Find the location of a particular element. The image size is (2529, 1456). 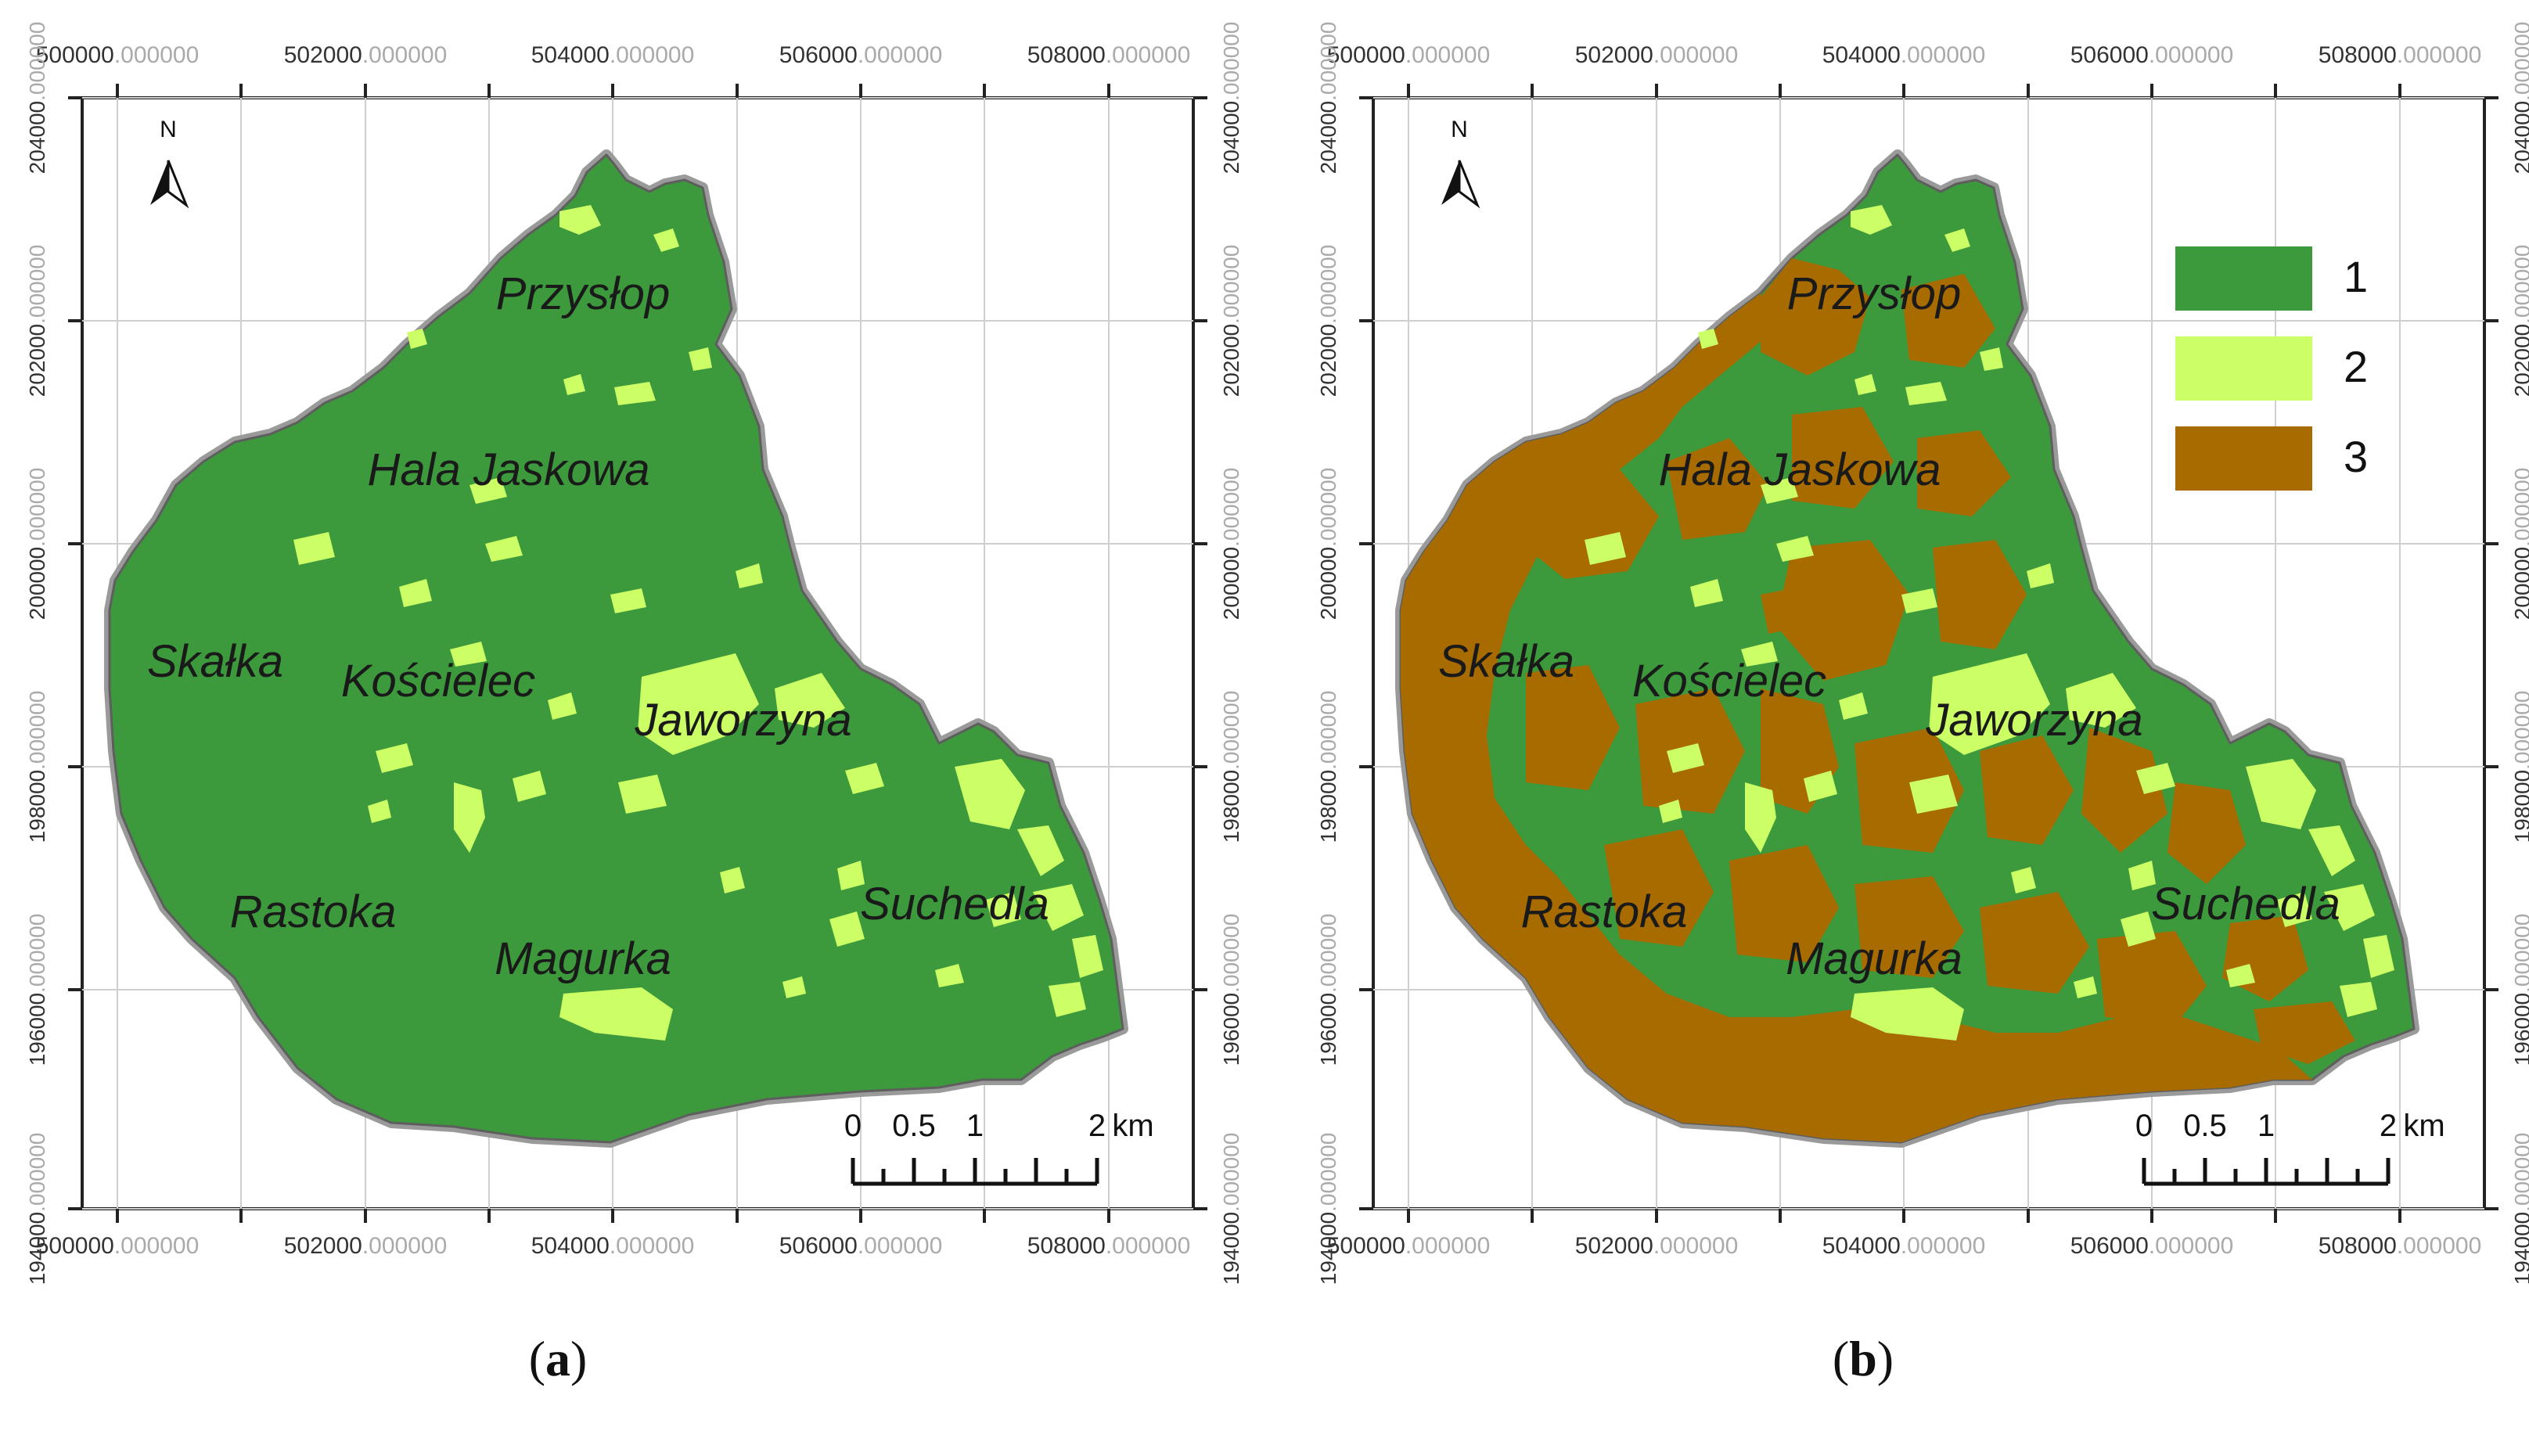

coord-label-right: 204000.000000 is located at coordinates (1231, 98).